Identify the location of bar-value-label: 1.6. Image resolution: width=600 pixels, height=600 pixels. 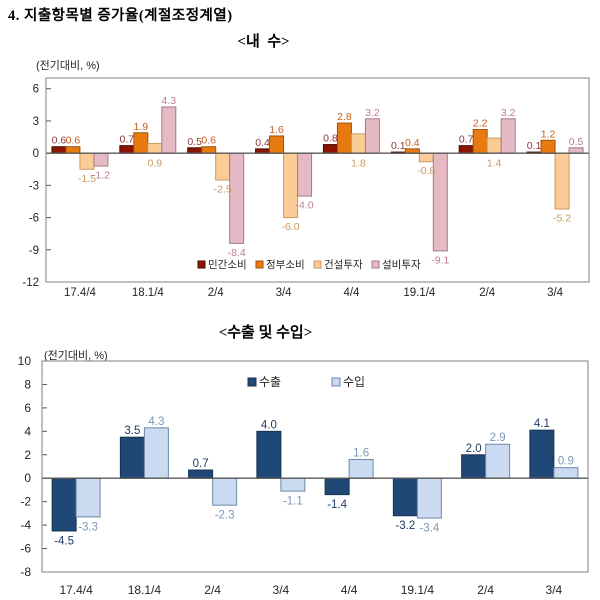
(276, 130).